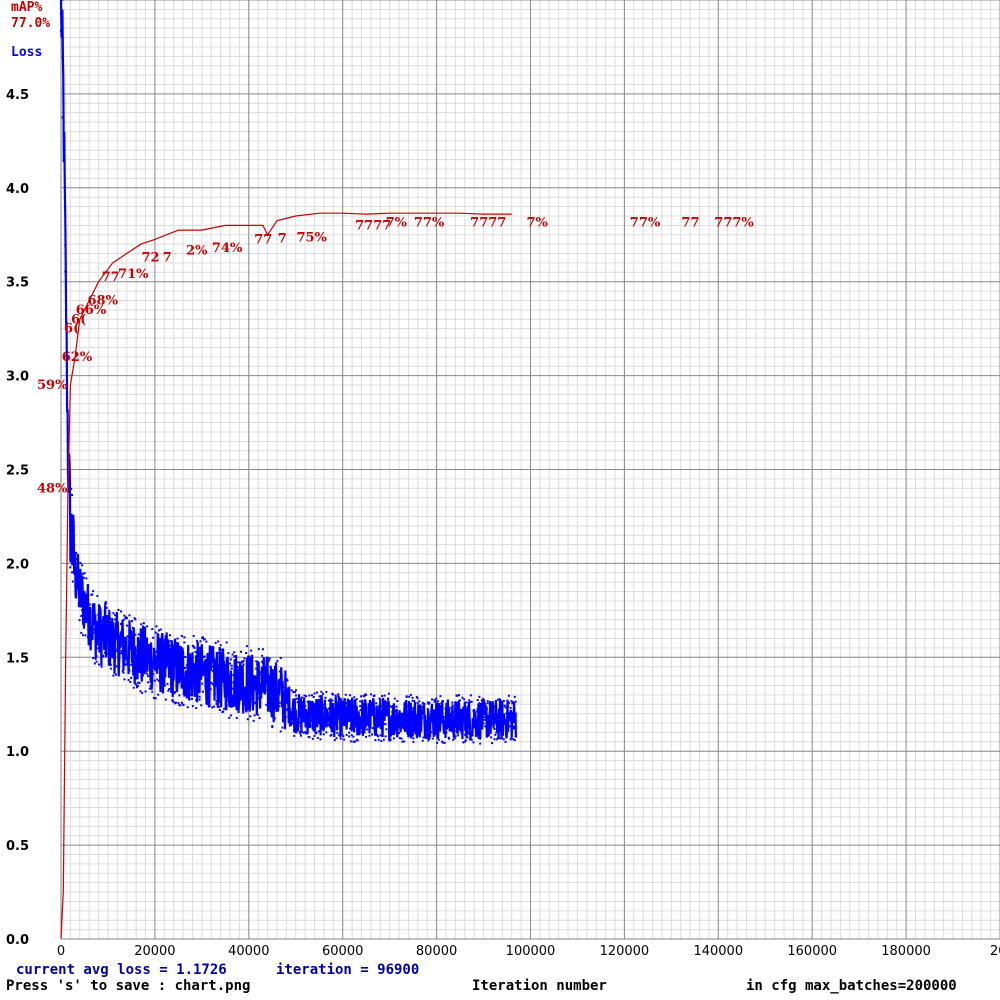 Image resolution: width=1000 pixels, height=1000 pixels. Describe the element at coordinates (17, 940) in the screenshot. I see `y-tick-label: 0.0` at that location.